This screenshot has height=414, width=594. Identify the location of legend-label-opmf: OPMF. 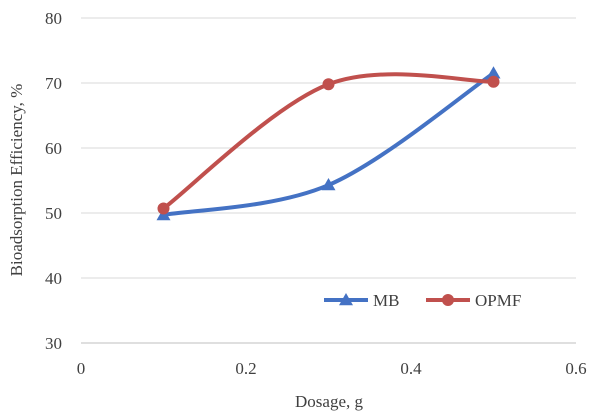
(498, 300).